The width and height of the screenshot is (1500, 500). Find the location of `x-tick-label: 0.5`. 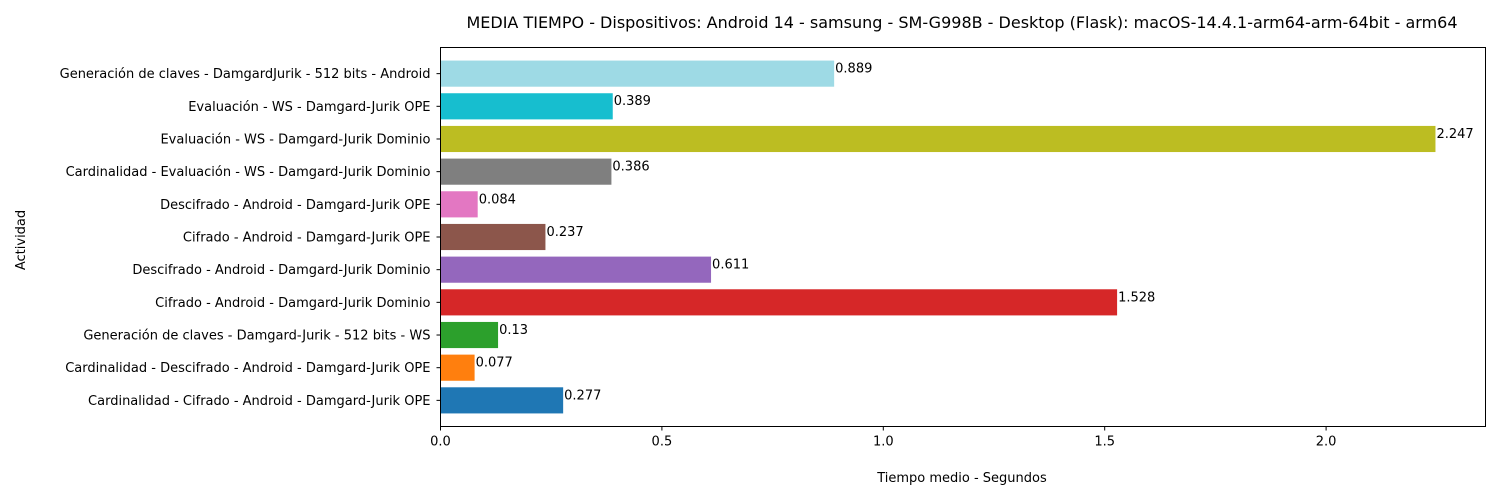

x-tick-label: 0.5 is located at coordinates (662, 442).